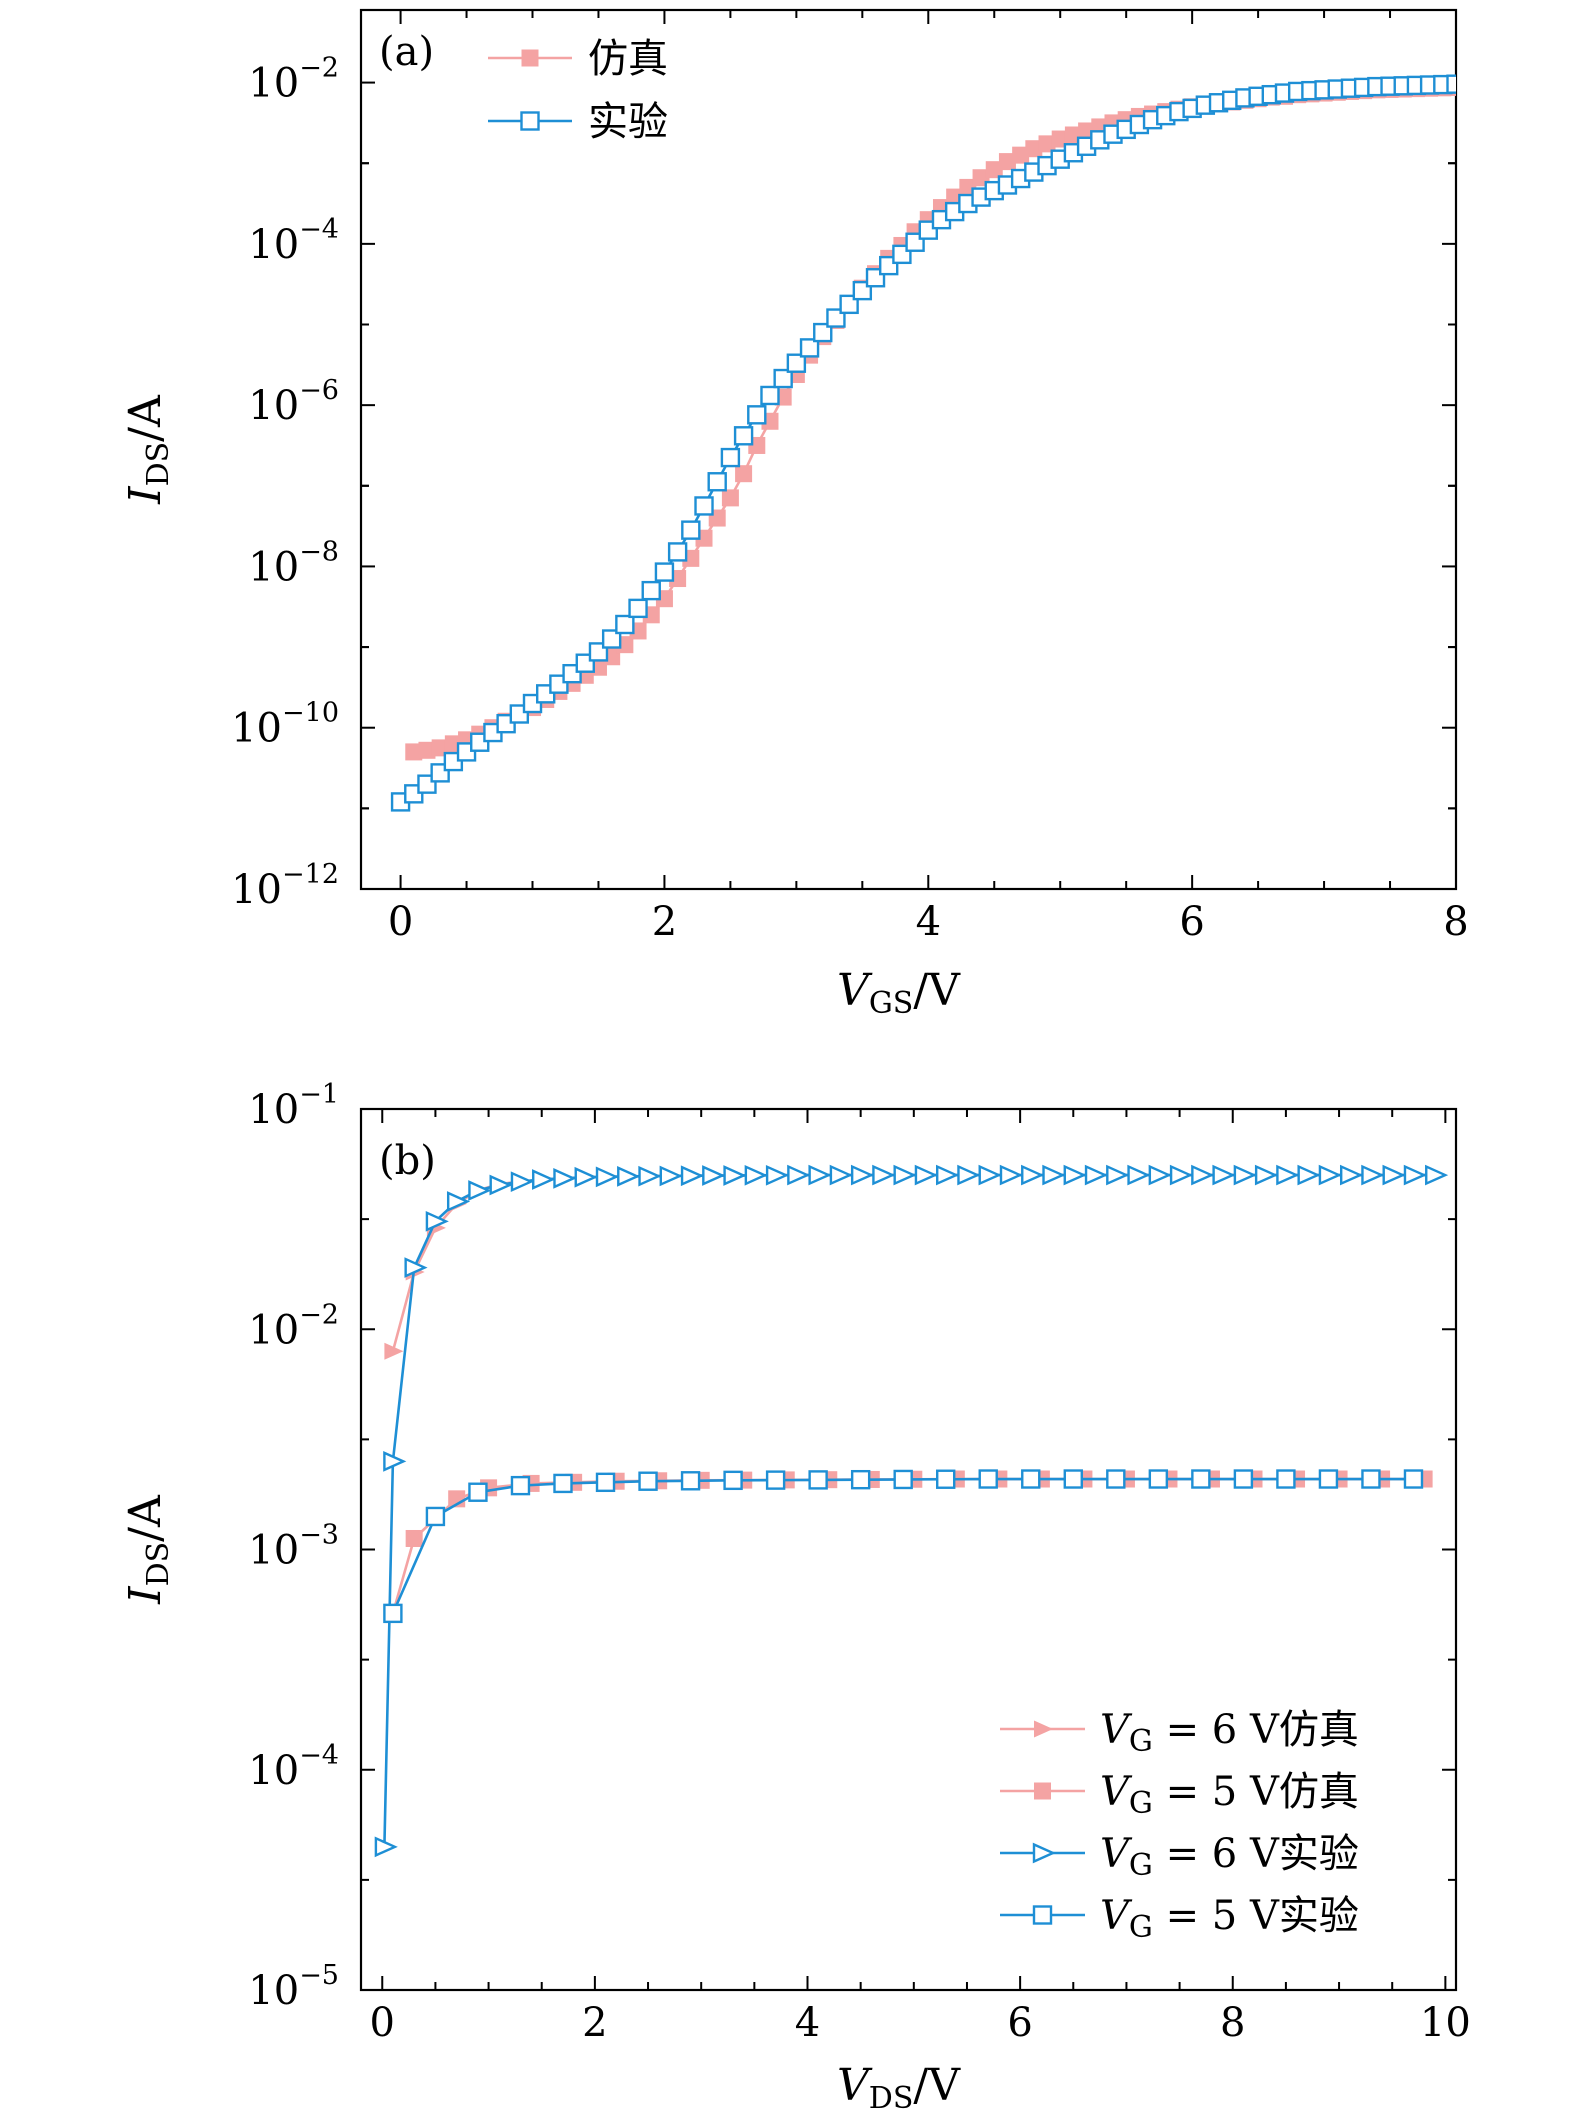  I want to click on y-axis-title: IDS/A, so click(148, 1549).